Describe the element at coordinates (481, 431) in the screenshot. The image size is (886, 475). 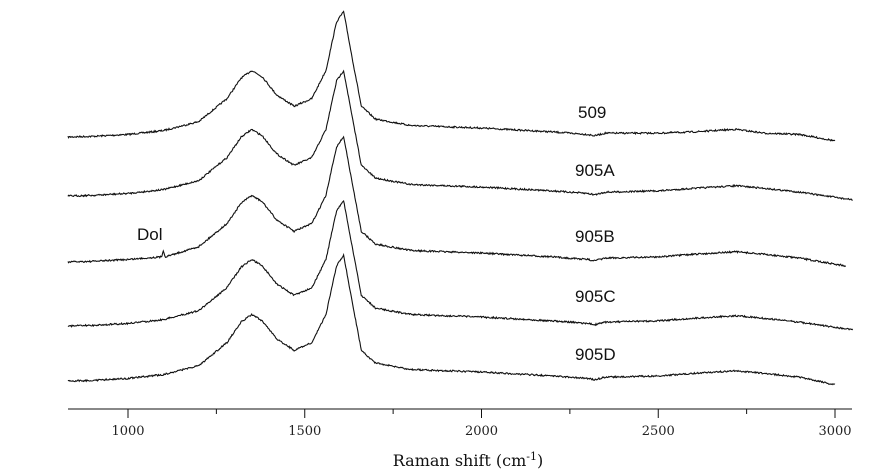
I see `x-tick-label: 2000` at that location.